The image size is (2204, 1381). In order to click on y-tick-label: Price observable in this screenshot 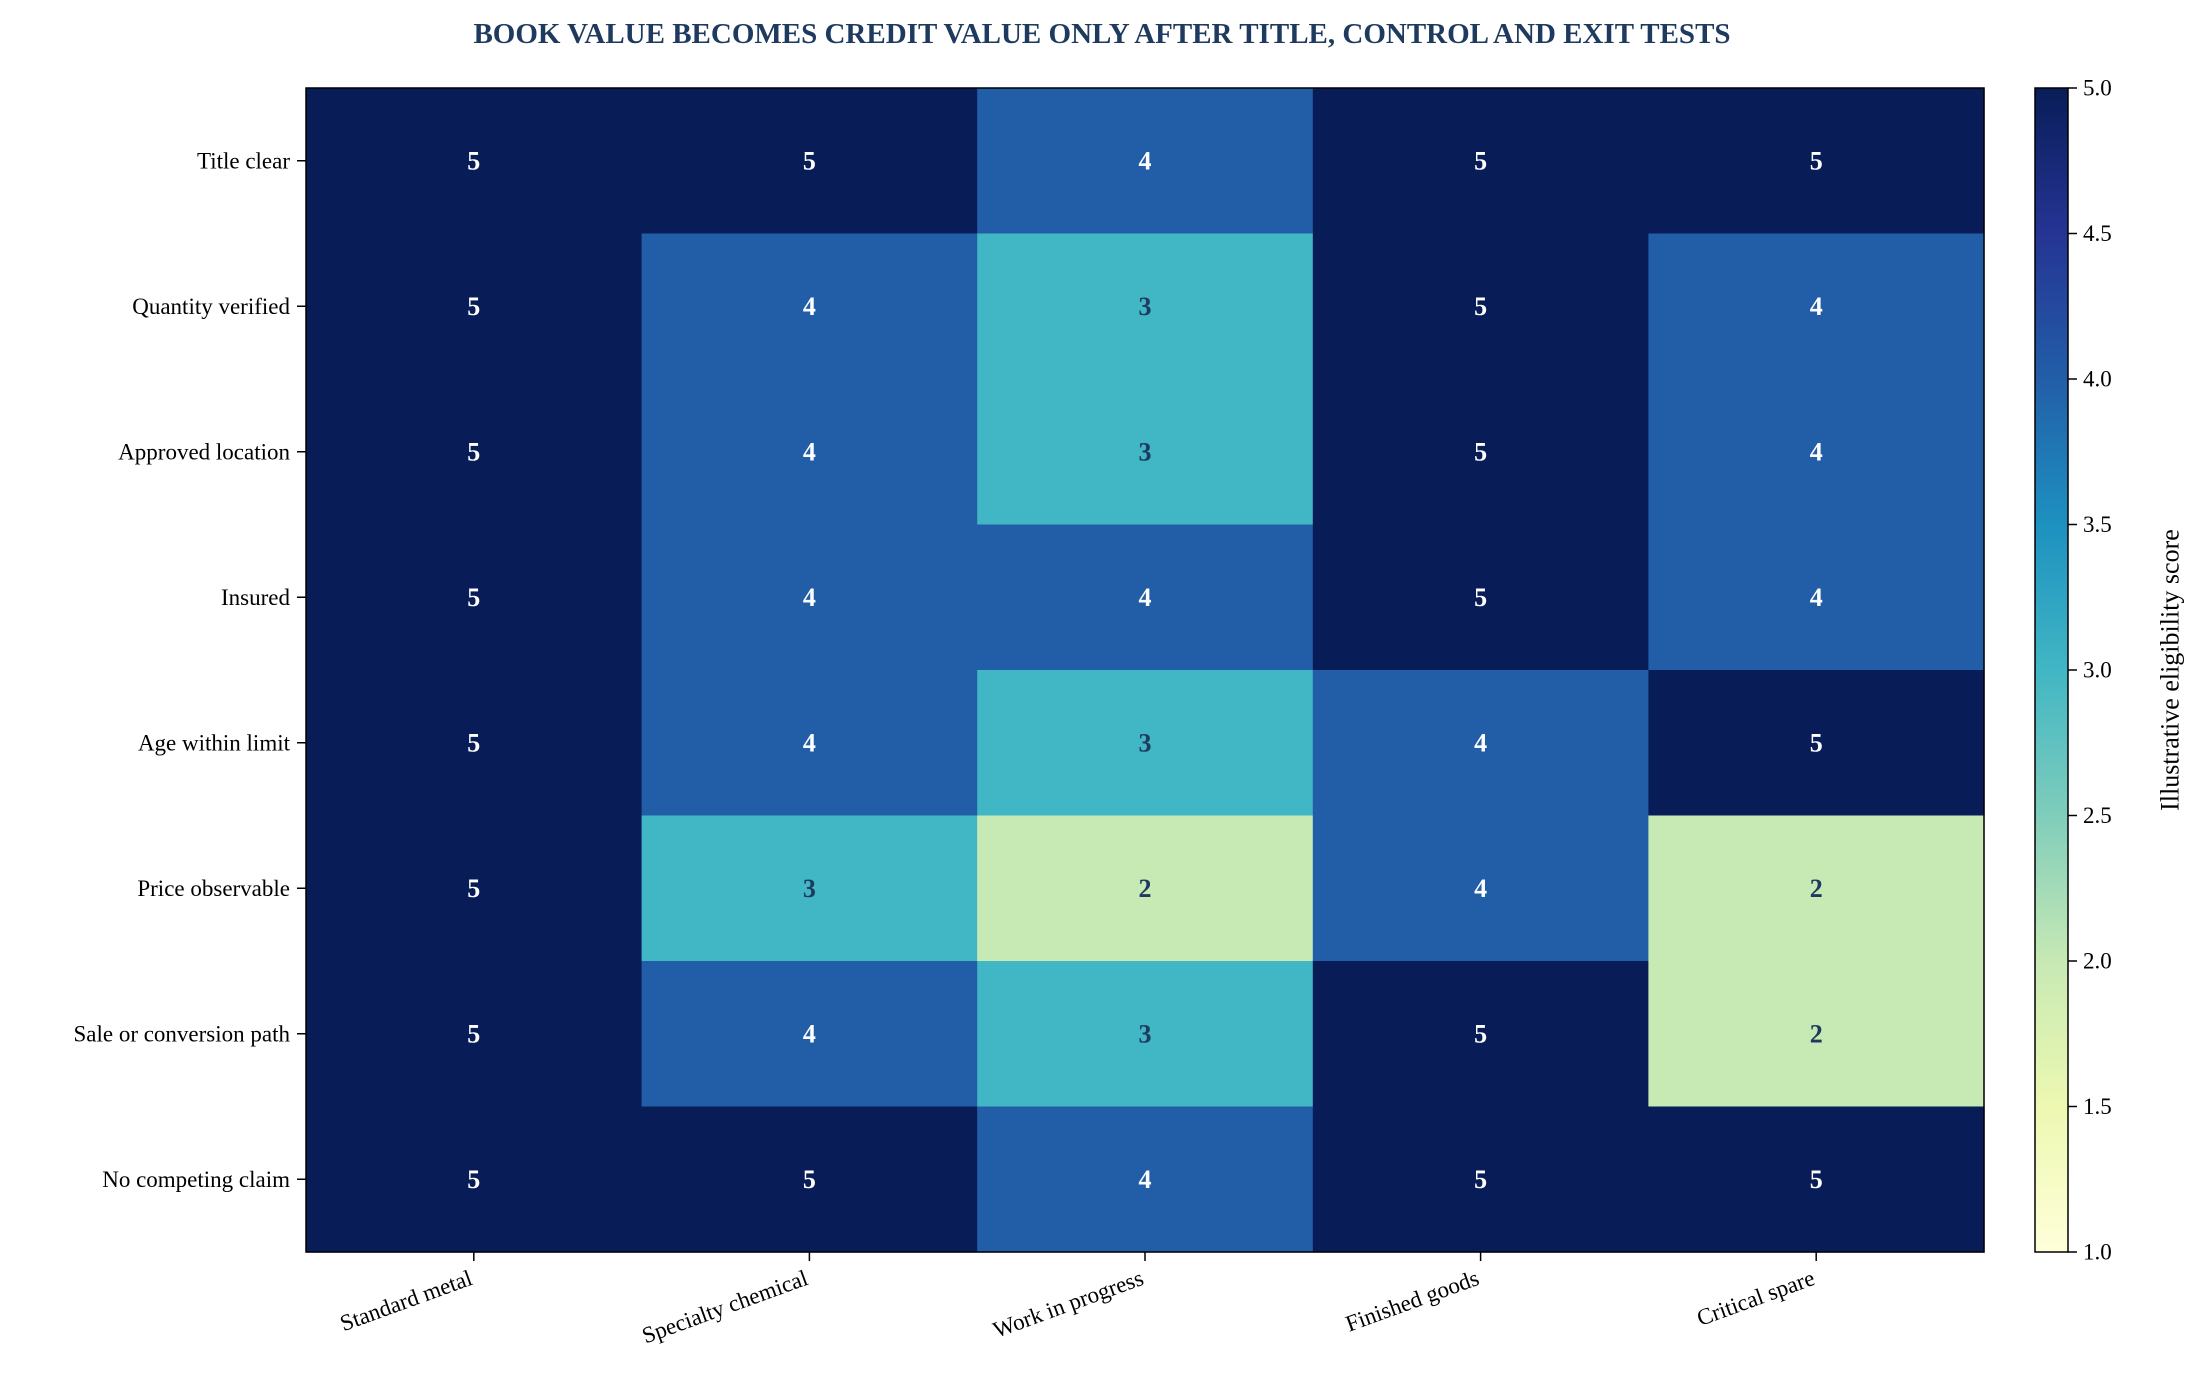, I will do `click(213, 888)`.